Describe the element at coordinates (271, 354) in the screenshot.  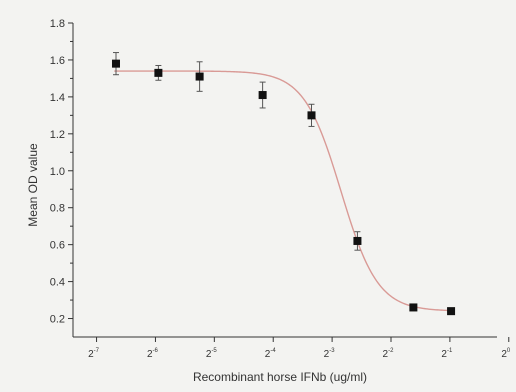
I see `x-tick-label: 2-4` at that location.